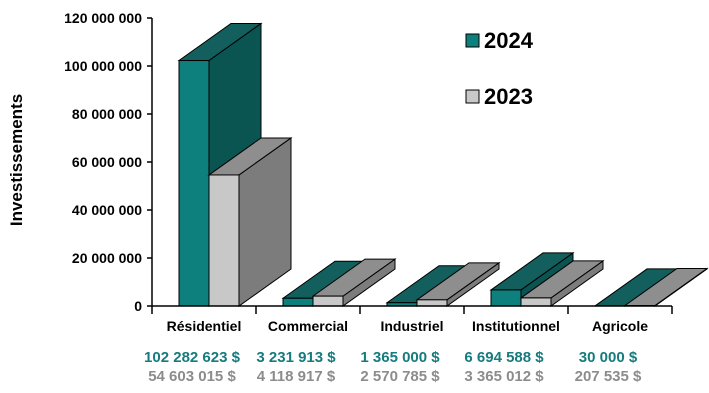  What do you see at coordinates (192, 357) in the screenshot?
I see `value-label-2024: 102 282 623 $` at bounding box center [192, 357].